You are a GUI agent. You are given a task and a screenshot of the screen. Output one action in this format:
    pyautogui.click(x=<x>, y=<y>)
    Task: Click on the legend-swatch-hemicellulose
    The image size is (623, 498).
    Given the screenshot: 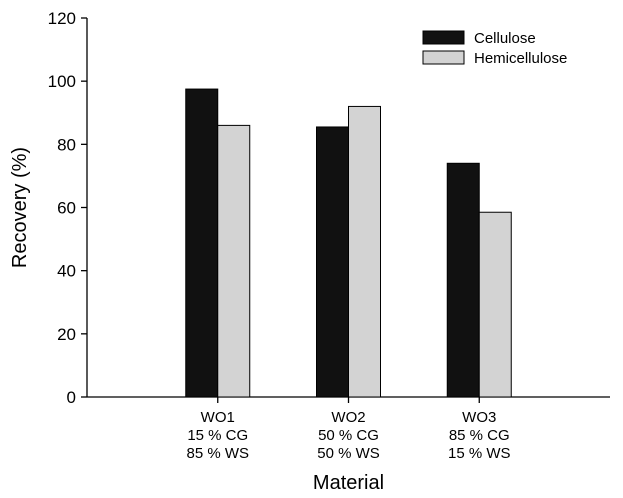 What is the action you would take?
    pyautogui.click(x=443, y=57)
    